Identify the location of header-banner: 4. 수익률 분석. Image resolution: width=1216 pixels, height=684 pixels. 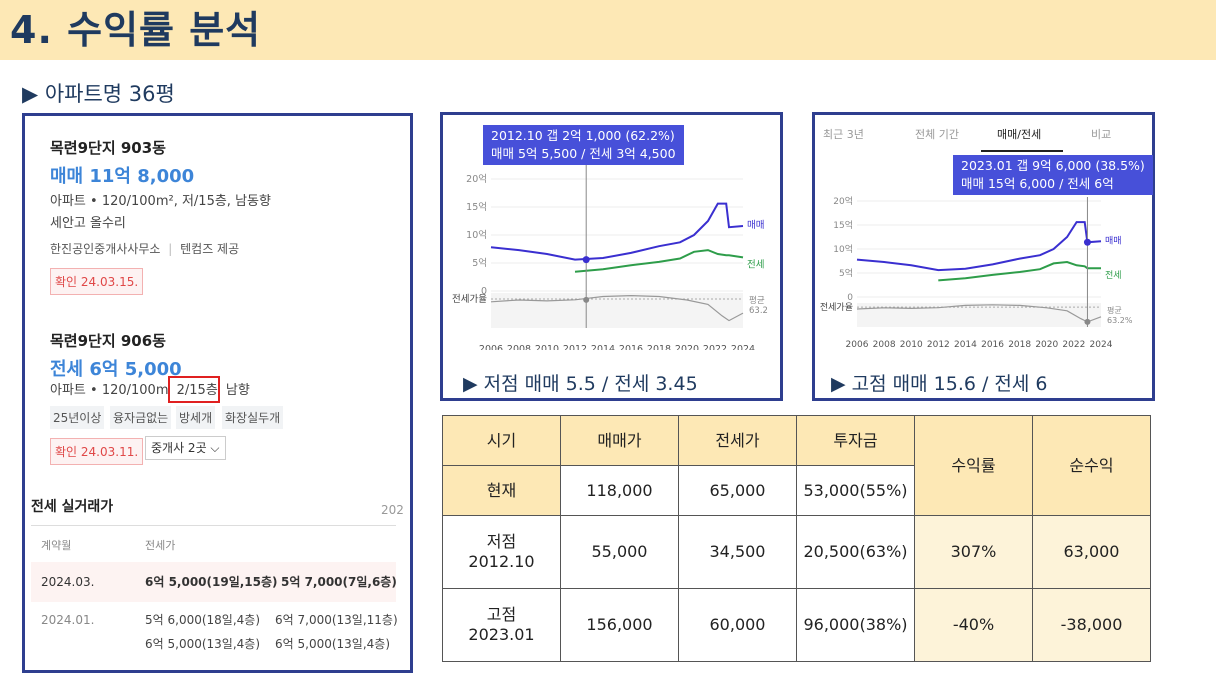
(608, 30).